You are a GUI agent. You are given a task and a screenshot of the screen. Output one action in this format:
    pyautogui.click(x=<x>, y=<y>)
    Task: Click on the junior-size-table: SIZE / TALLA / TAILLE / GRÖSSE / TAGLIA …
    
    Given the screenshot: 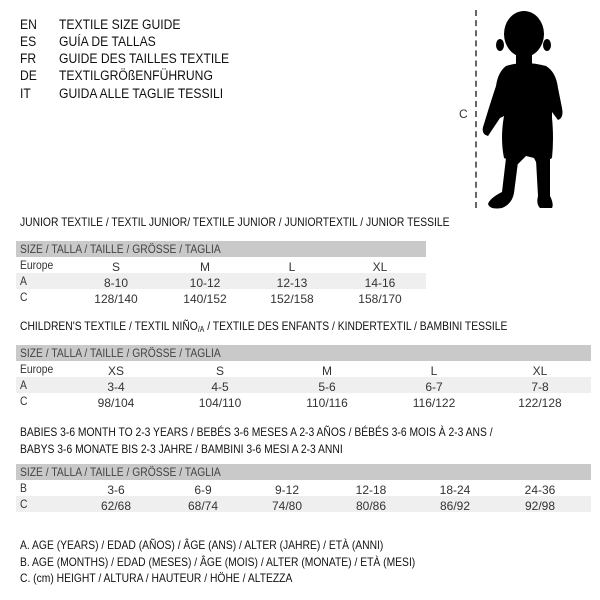 What is the action you would take?
    pyautogui.click(x=221, y=273)
    